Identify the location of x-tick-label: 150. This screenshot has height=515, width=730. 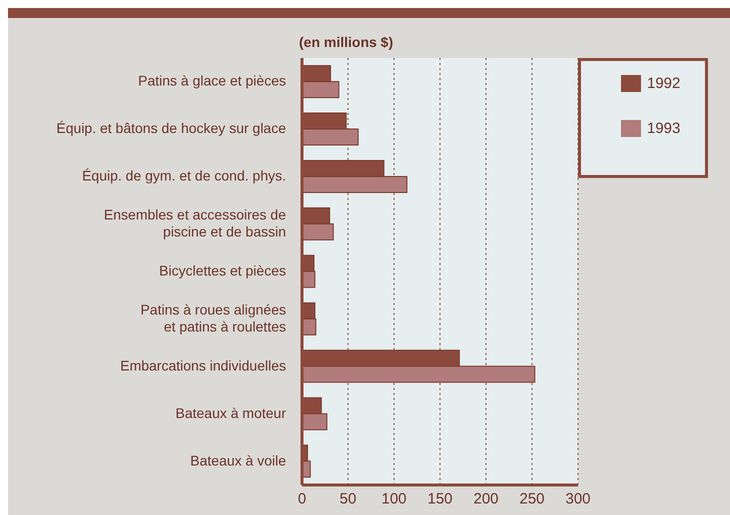
(440, 499).